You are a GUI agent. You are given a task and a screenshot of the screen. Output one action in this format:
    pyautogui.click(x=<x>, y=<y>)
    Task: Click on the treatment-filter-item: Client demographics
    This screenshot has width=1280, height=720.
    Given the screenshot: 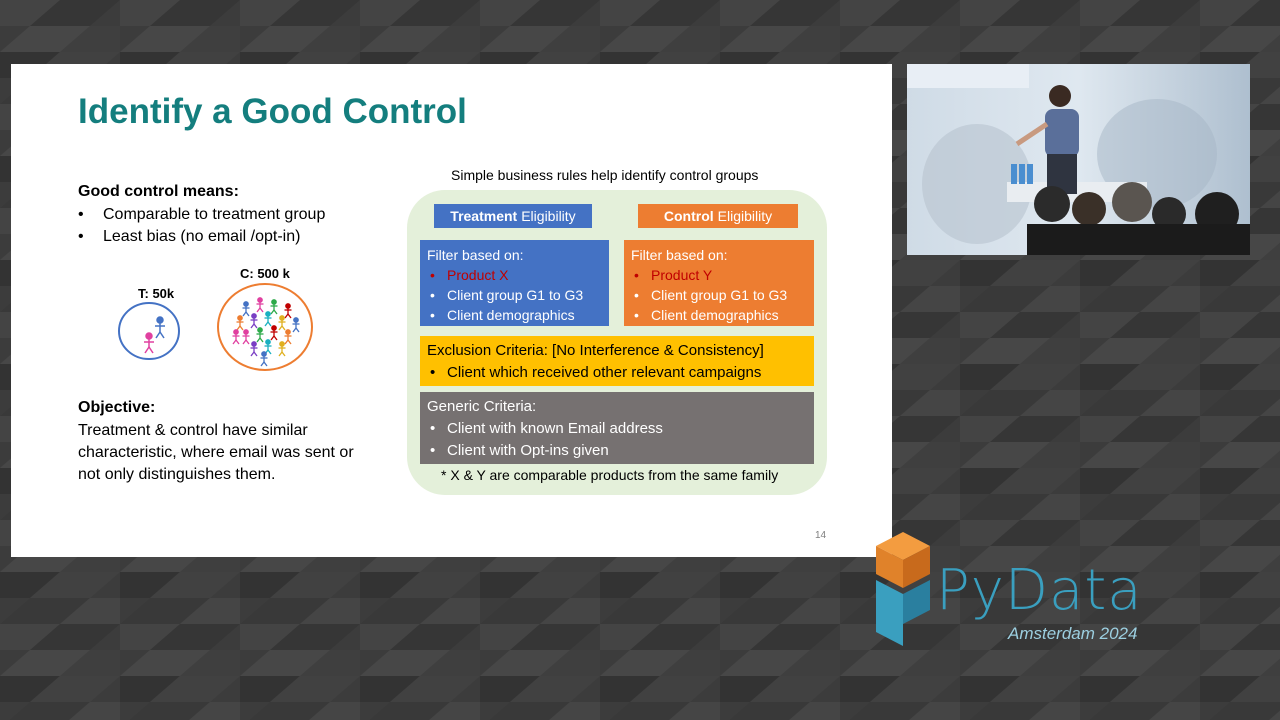 What is the action you would take?
    pyautogui.click(x=518, y=315)
    